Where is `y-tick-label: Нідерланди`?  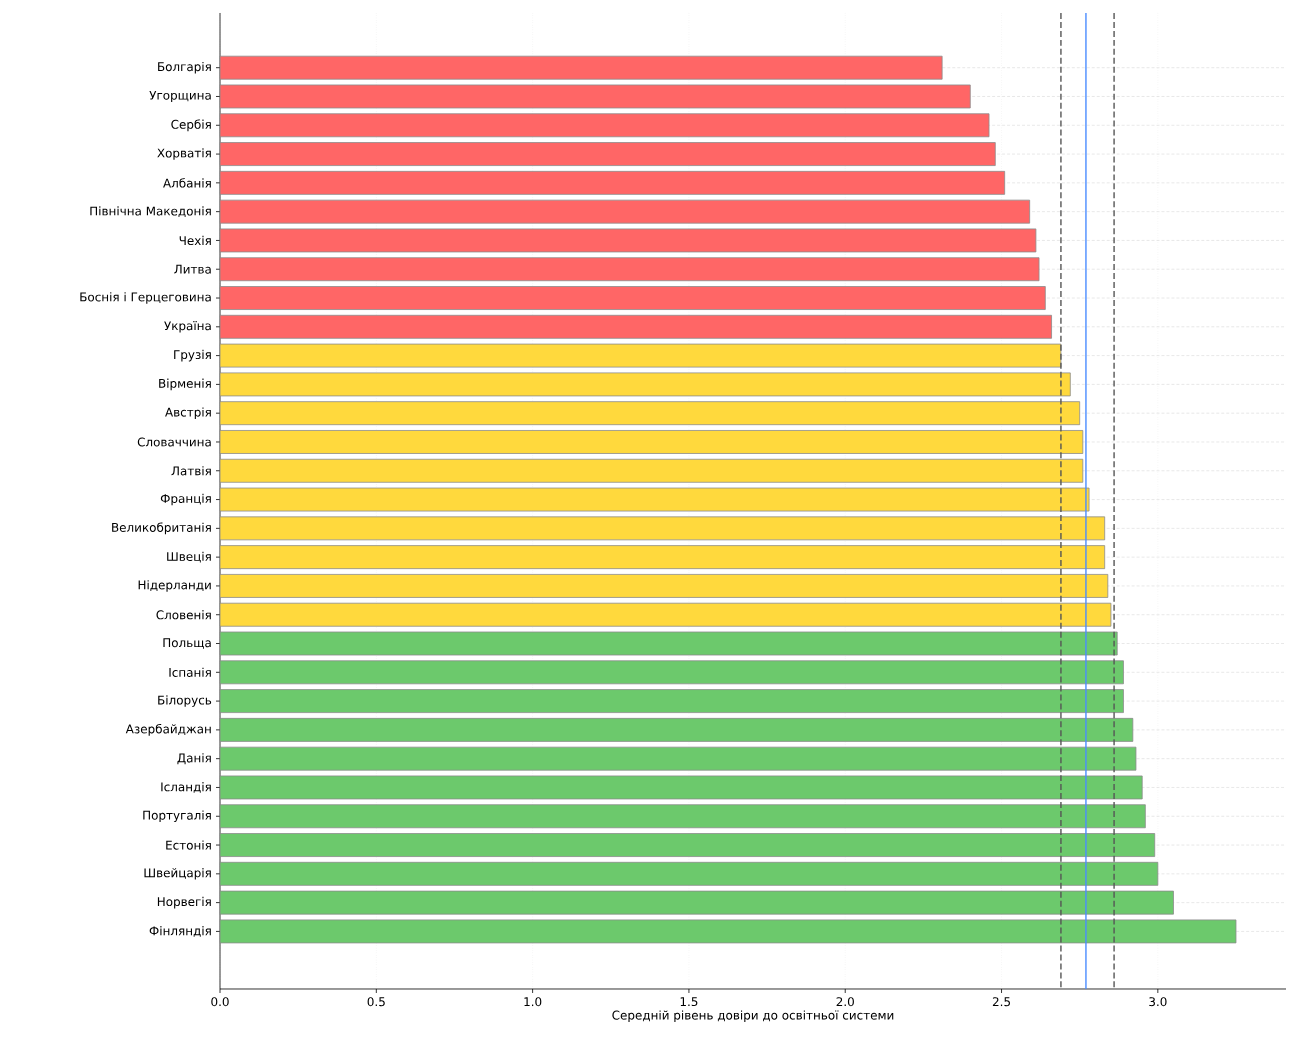 y-tick-label: Нідерланди is located at coordinates (174, 586).